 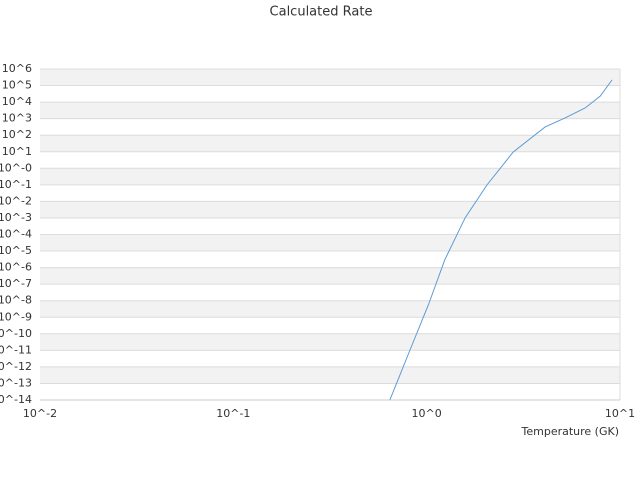 What do you see at coordinates (233, 413) in the screenshot?
I see `x-tick-label: 10^-1` at bounding box center [233, 413].